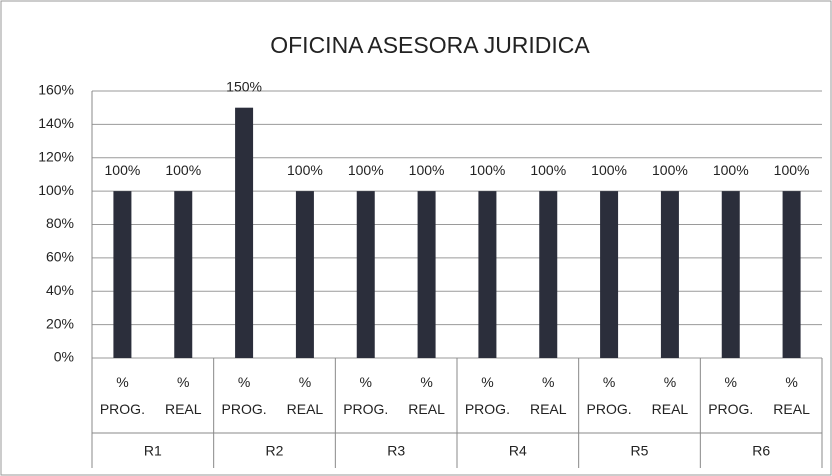 The height and width of the screenshot is (476, 832). What do you see at coordinates (60, 290) in the screenshot?
I see `y-tick-label: 40%` at bounding box center [60, 290].